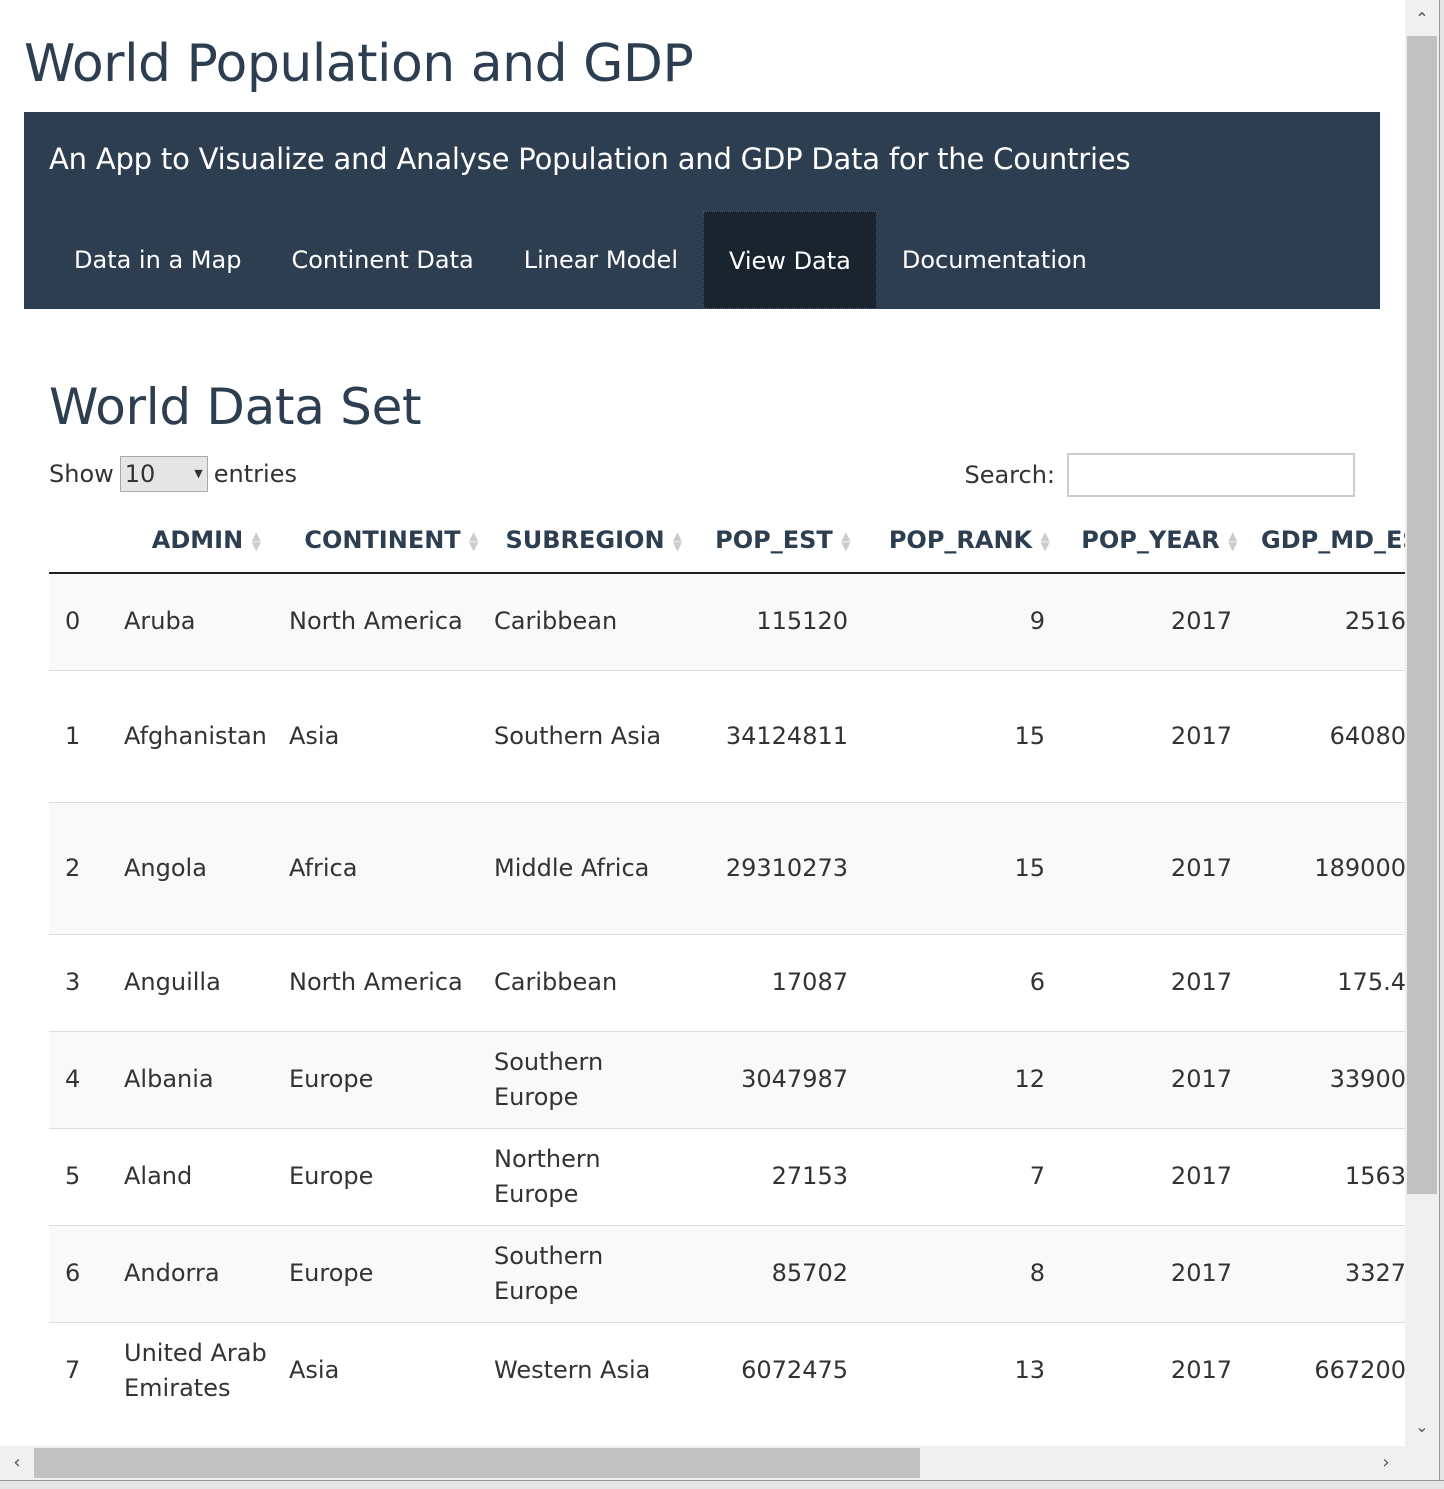 The height and width of the screenshot is (1489, 1444). What do you see at coordinates (17, 1462) in the screenshot?
I see `scroll-left-icon: ‹` at bounding box center [17, 1462].